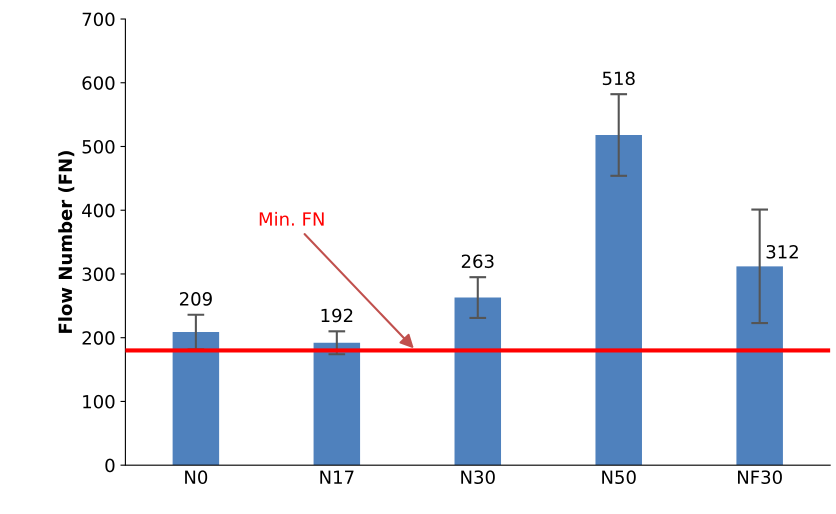 The image size is (836, 514). I want to click on y-tick-label: 100, so click(98, 401).